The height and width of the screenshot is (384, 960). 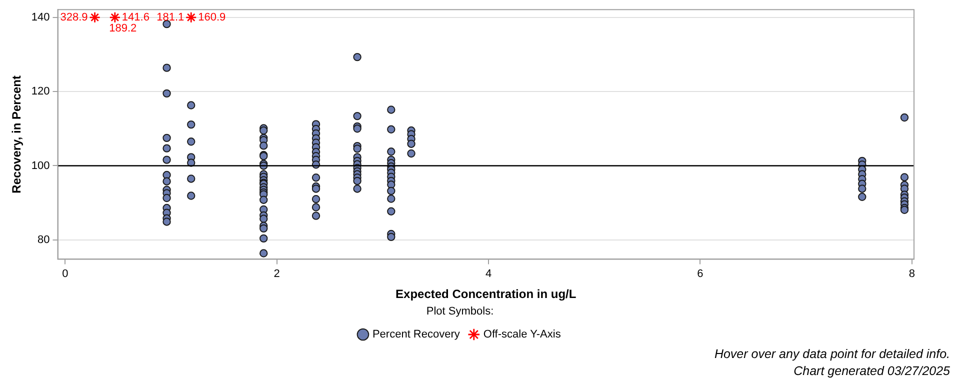 I want to click on annotation: 189.2, so click(x=123, y=28).